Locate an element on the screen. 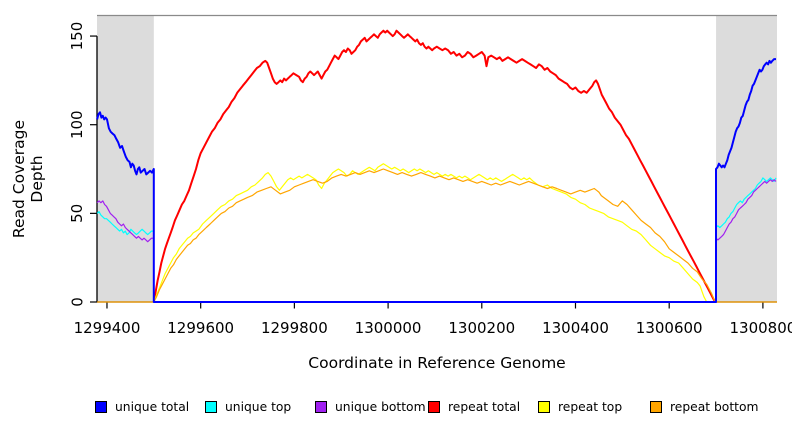 Image resolution: width=792 pixels, height=432 pixels. y-tick-label: 50 is located at coordinates (77, 213).